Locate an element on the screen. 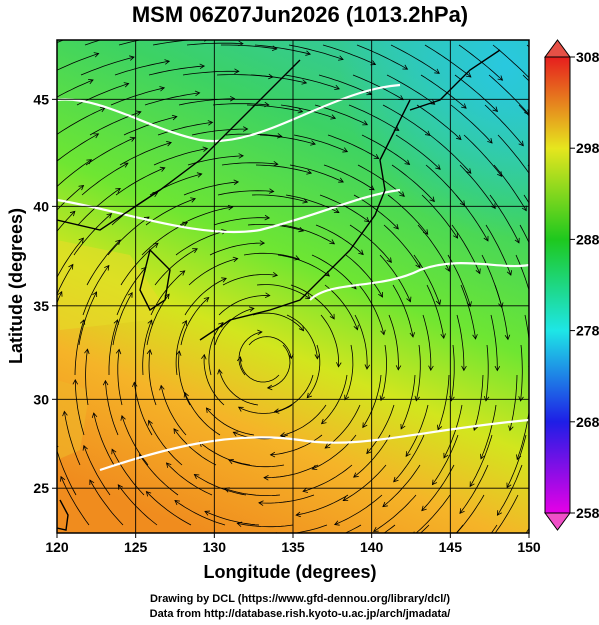  coastline is located at coordinates (179, 145).